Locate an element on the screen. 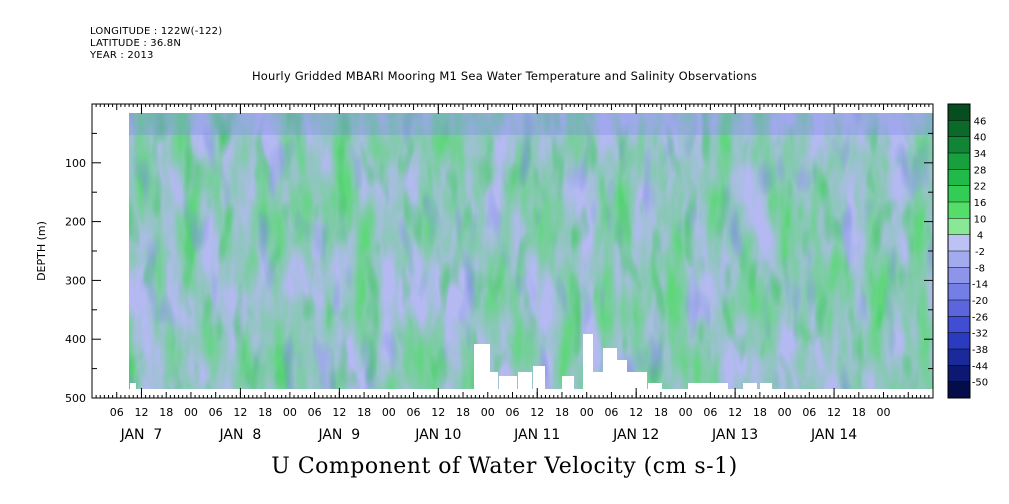 Image resolution: width=1009 pixels, height=504 pixels. colorbar-label: -44 is located at coordinates (980, 366).